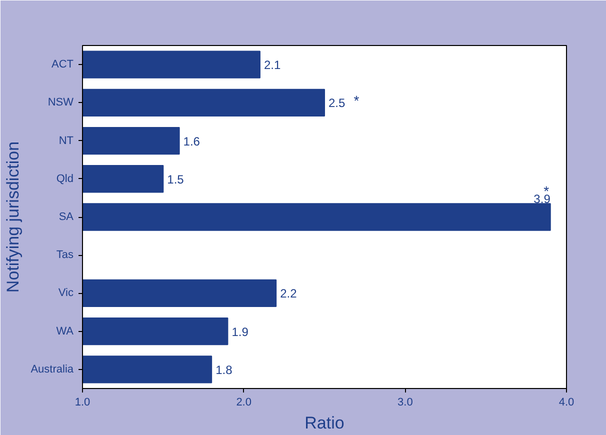 This screenshot has height=435, width=606. What do you see at coordinates (542, 199) in the screenshot?
I see `data-label: 3.9` at bounding box center [542, 199].